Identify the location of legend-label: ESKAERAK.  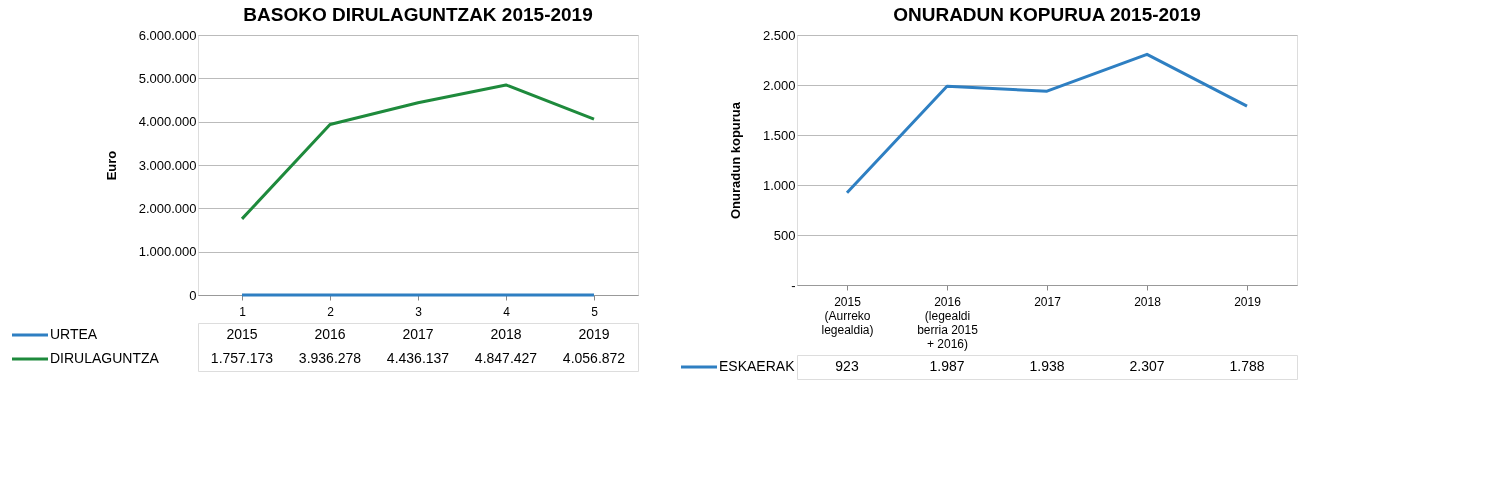
(757, 366).